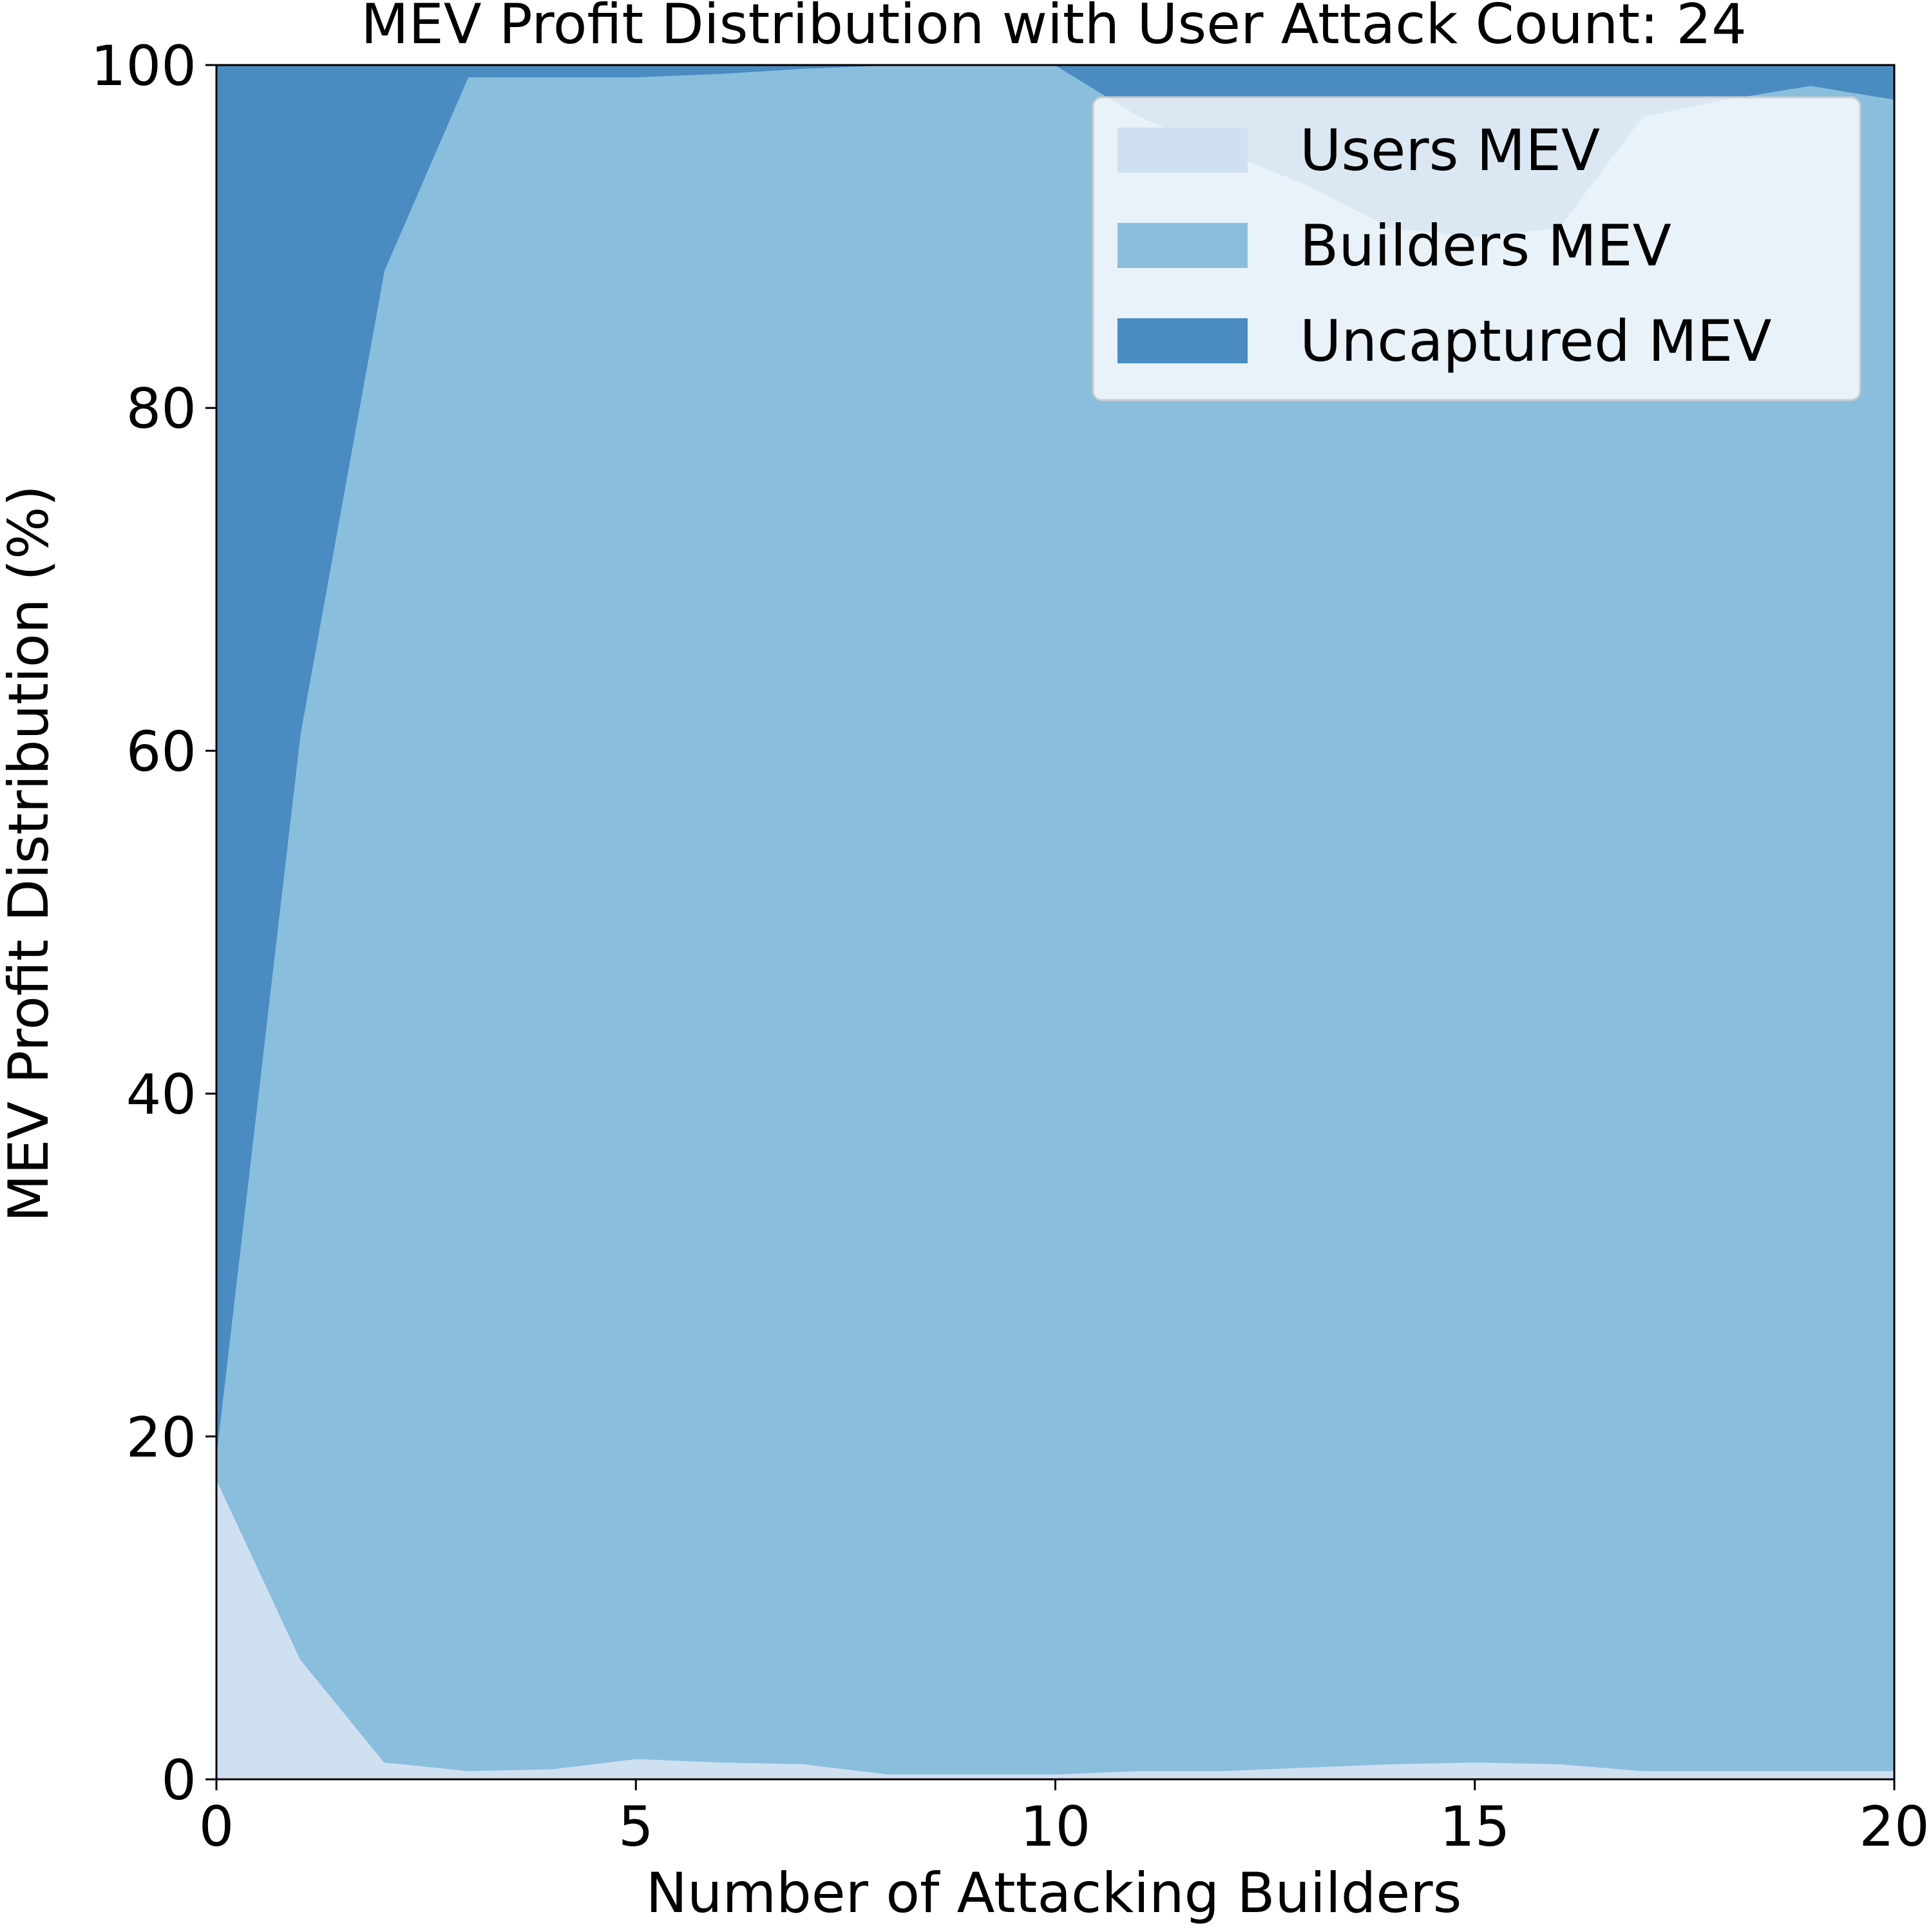  Describe the element at coordinates (161, 752) in the screenshot. I see `y-tick-label: 60` at that location.